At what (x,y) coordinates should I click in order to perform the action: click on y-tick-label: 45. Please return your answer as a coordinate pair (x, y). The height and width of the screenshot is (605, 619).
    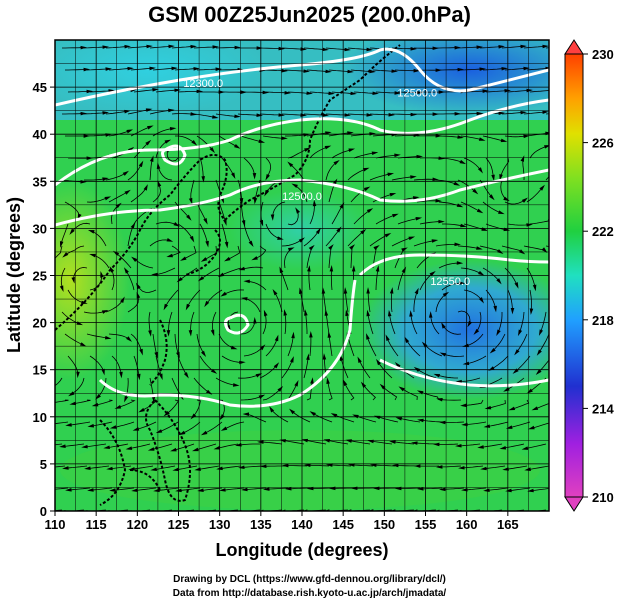
    Looking at the image, I should click on (40, 87).